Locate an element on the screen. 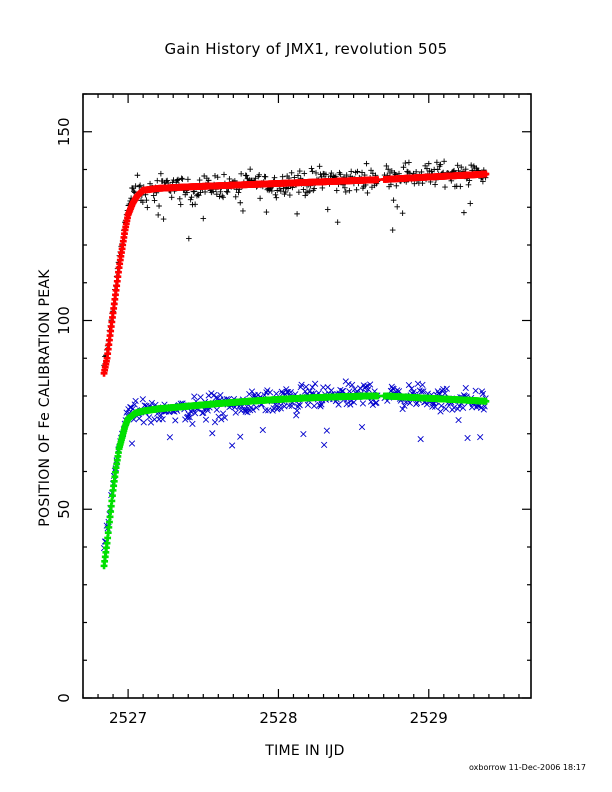 The width and height of the screenshot is (612, 792). x-axis-label: TIME IN IJD is located at coordinates (304, 751).